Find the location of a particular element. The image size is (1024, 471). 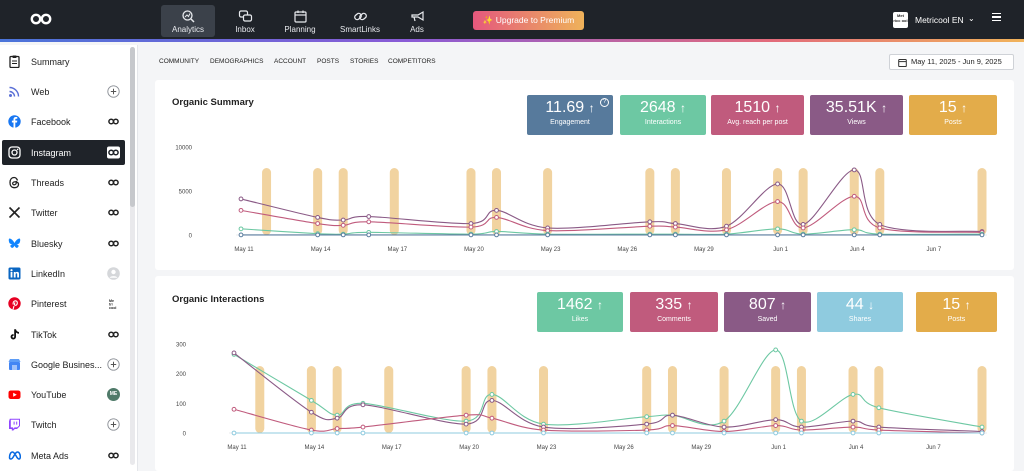

date-range-picker: May 11, 2025 - Jun 9, 2025 is located at coordinates (951, 62).